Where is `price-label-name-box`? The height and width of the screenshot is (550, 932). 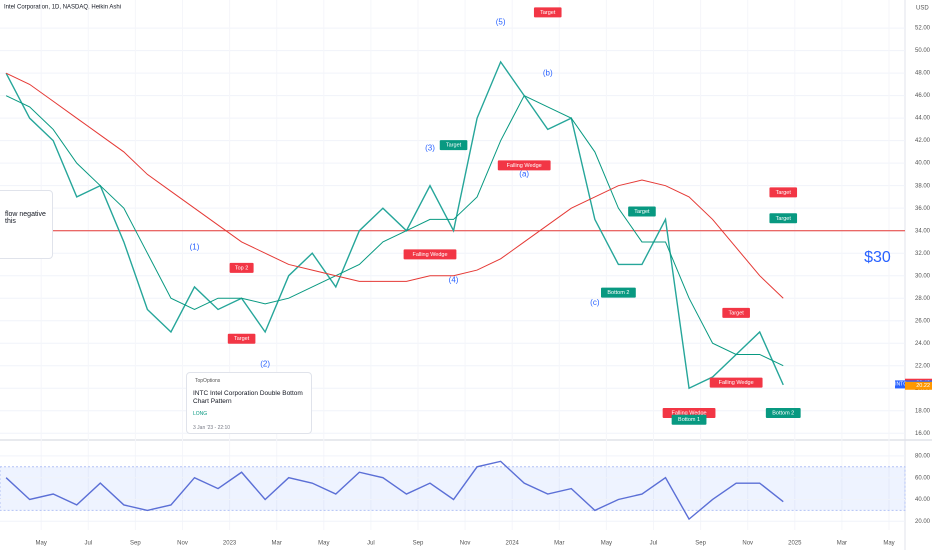 price-label-name-box is located at coordinates (901, 384).